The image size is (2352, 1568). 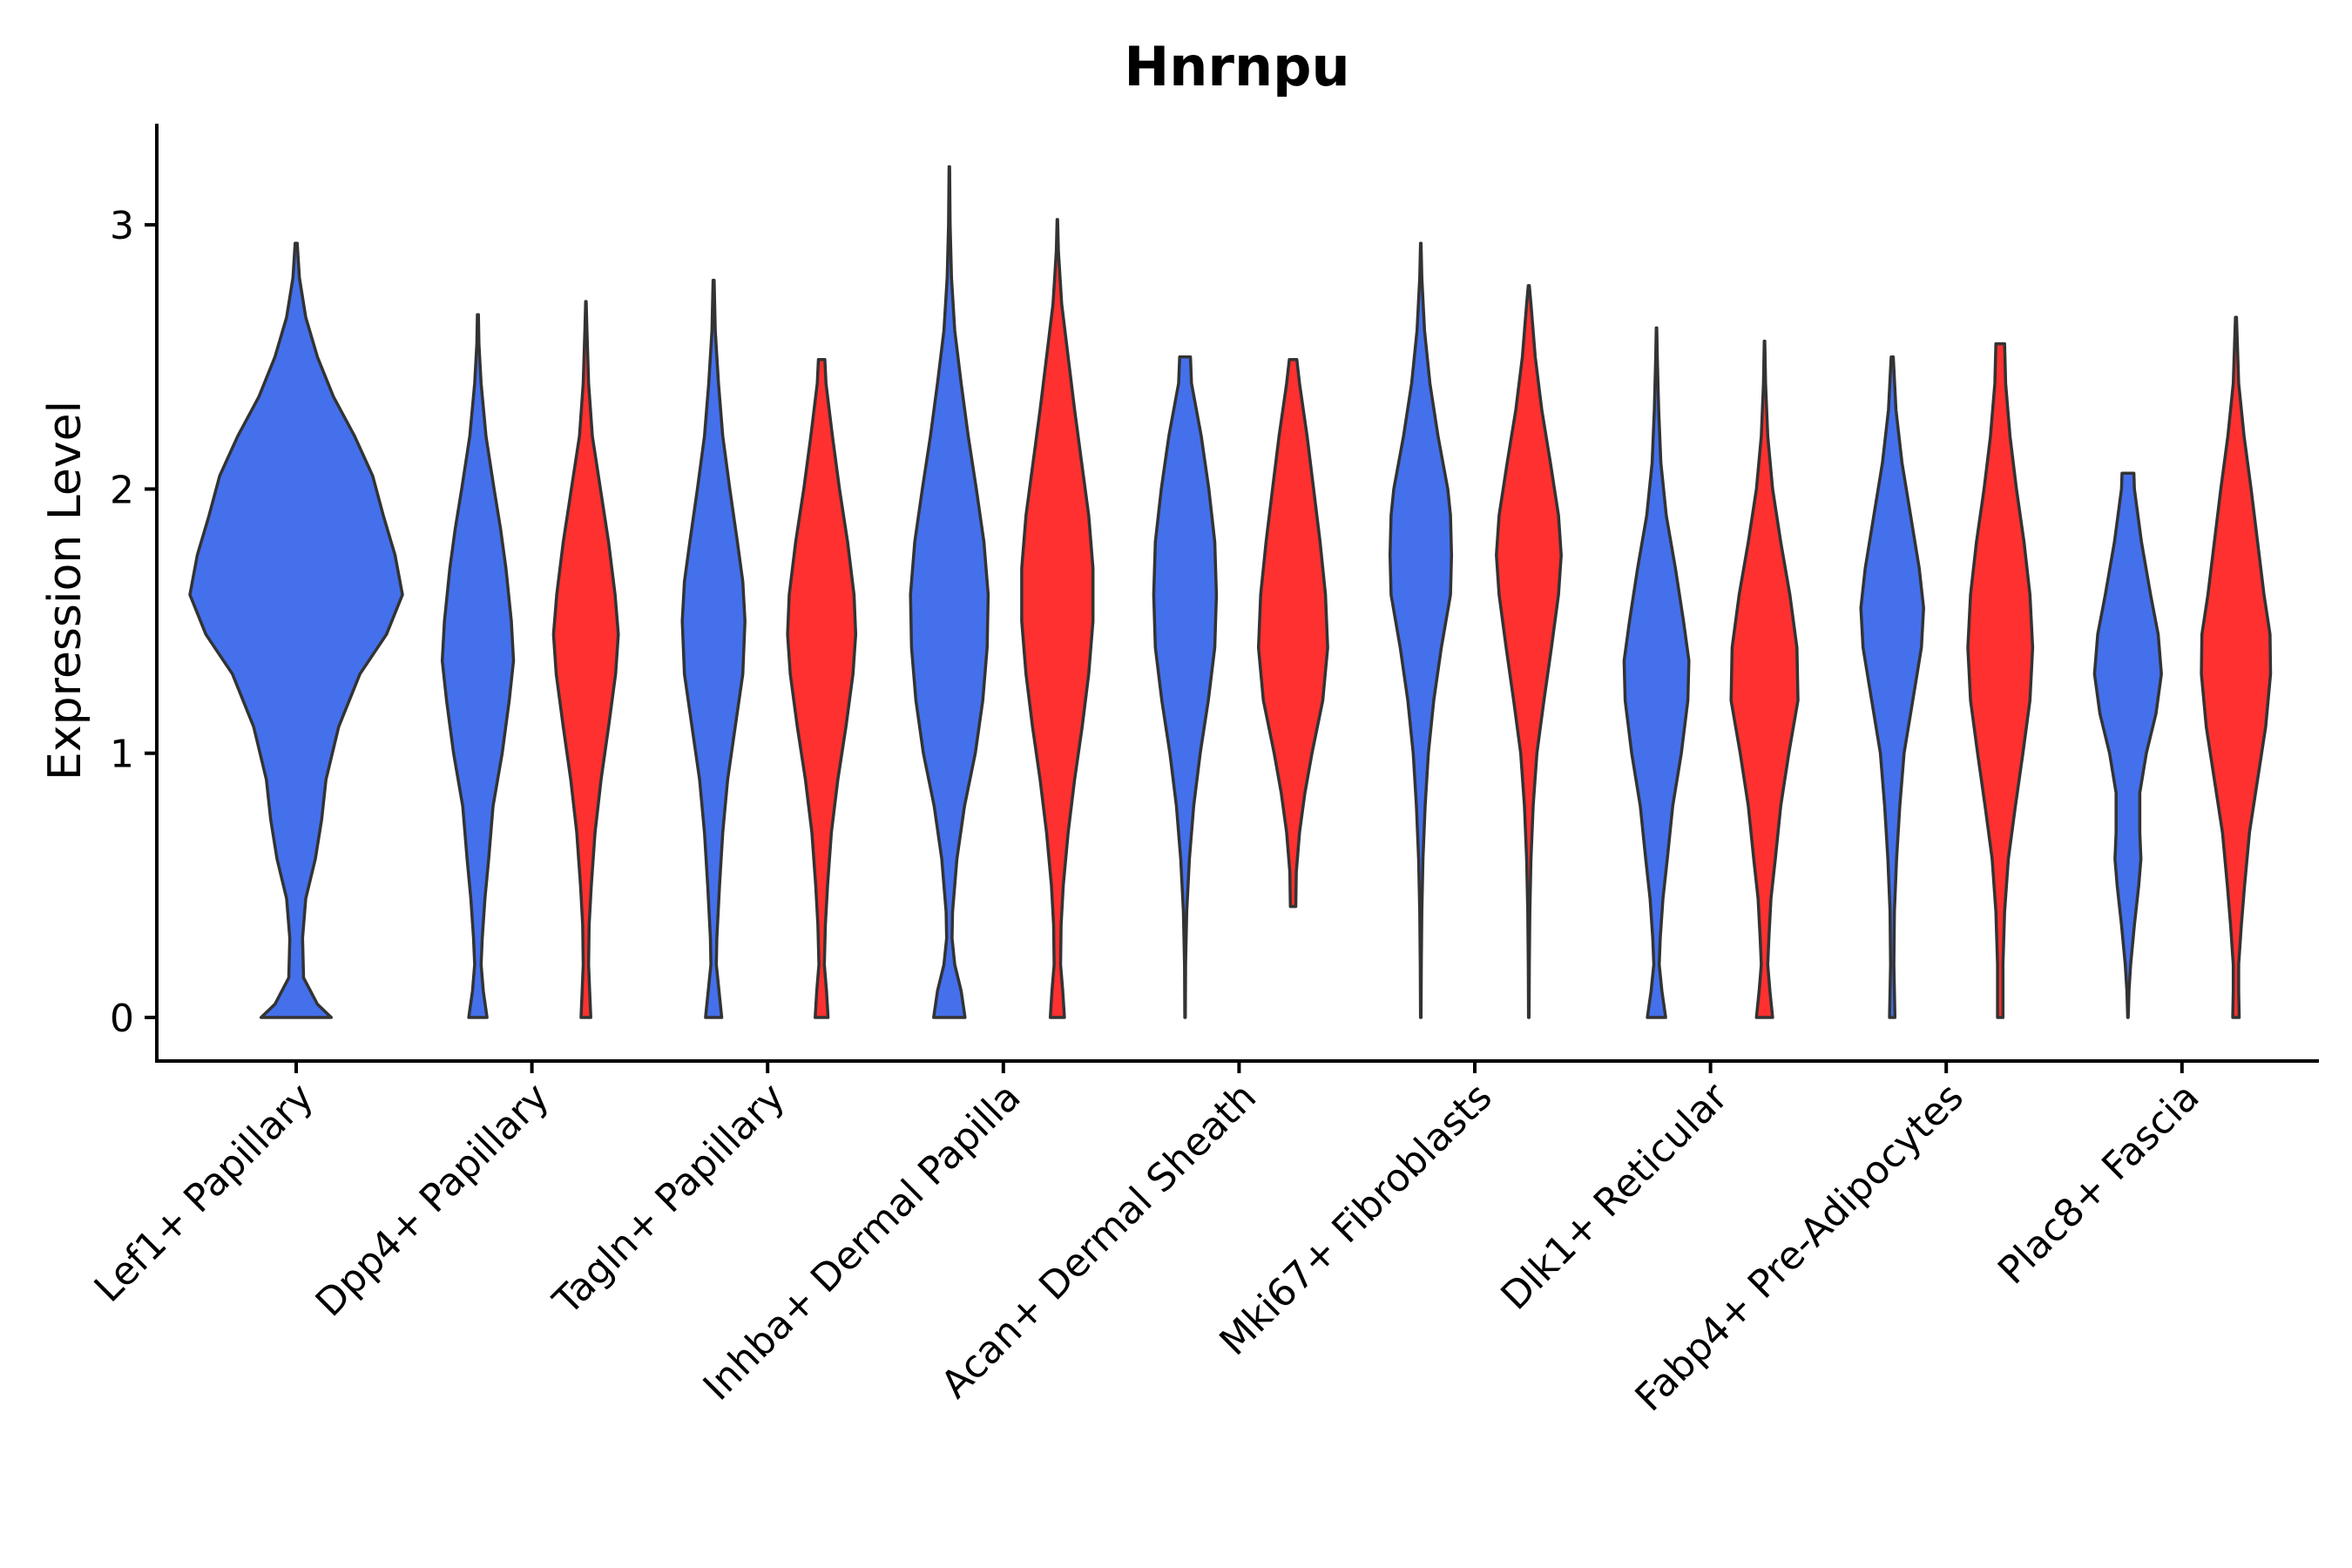 I want to click on violin-group-b-dpp4-papillary, so click(x=585, y=659).